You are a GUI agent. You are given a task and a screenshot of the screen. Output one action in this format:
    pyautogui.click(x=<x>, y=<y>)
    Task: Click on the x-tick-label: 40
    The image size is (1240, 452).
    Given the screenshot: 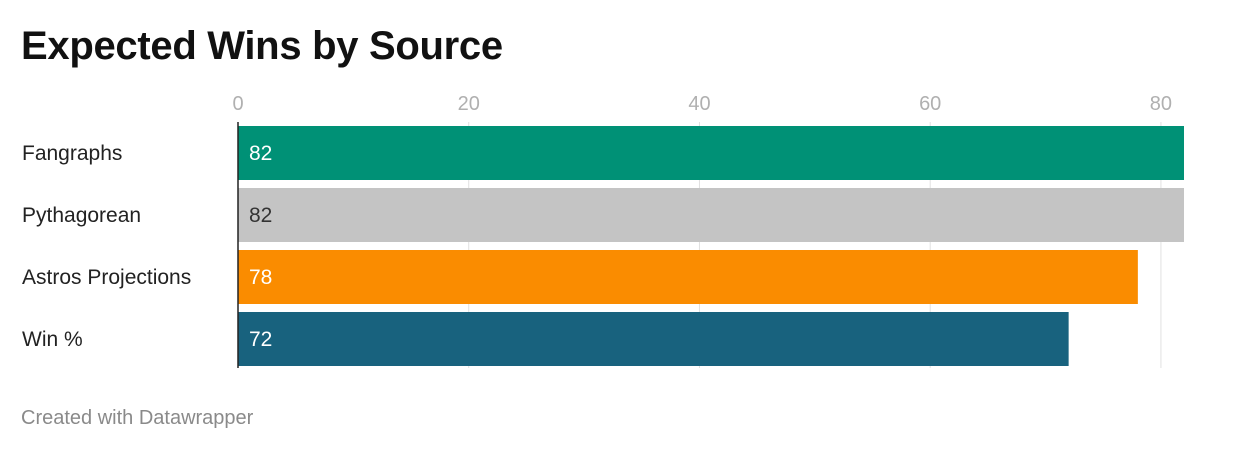 What is the action you would take?
    pyautogui.click(x=699, y=104)
    